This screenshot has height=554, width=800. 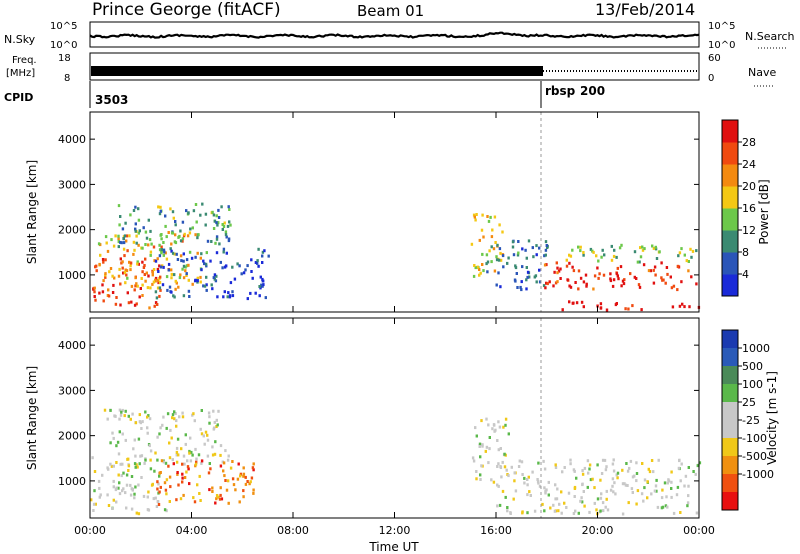 I want to click on nsearch-bottom-tick: 10^0, so click(x=721, y=45).